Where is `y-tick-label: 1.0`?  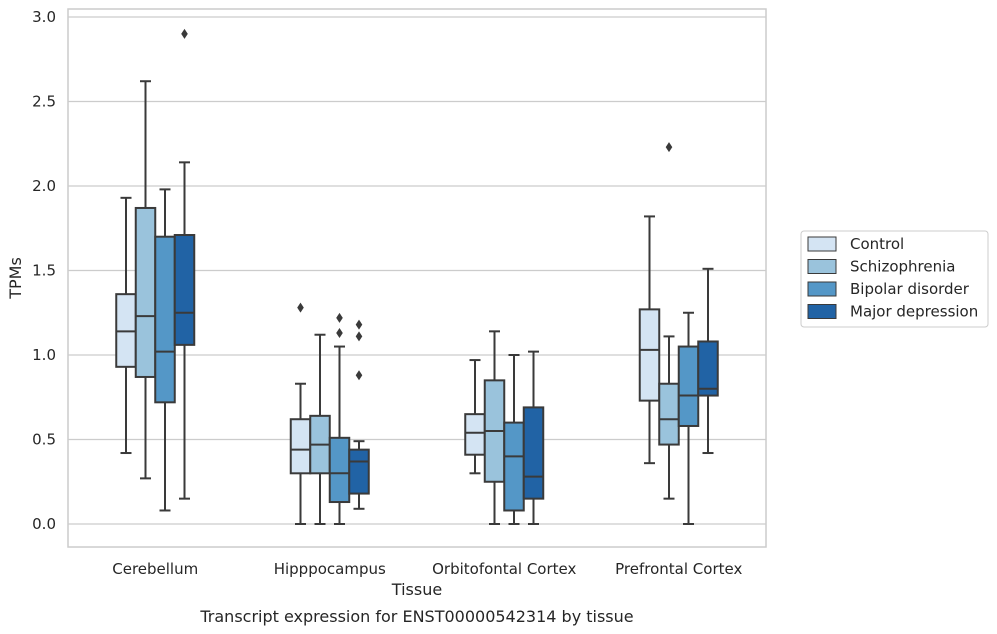
y-tick-label: 1.0 is located at coordinates (44, 355).